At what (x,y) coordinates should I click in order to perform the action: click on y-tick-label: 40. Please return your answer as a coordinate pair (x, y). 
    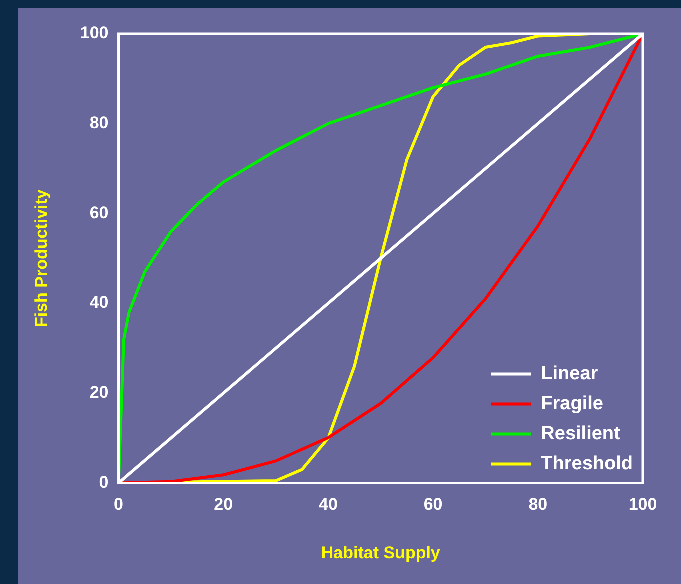
    Looking at the image, I should click on (99, 302).